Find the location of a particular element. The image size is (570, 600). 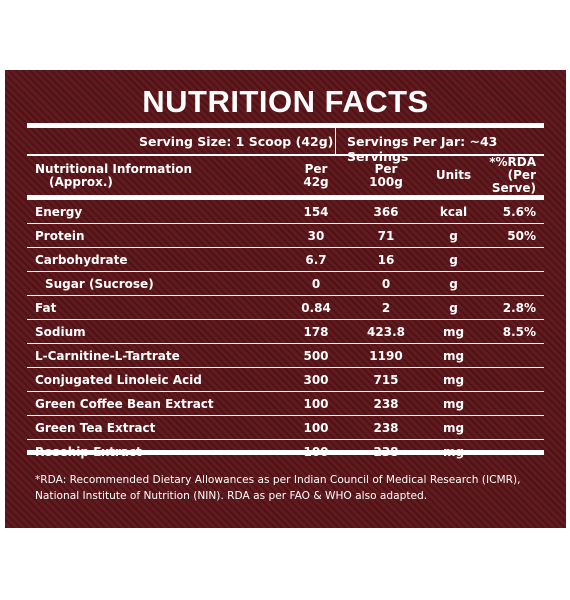

header-name-line1: Nutritional Information is located at coordinates (114, 168).